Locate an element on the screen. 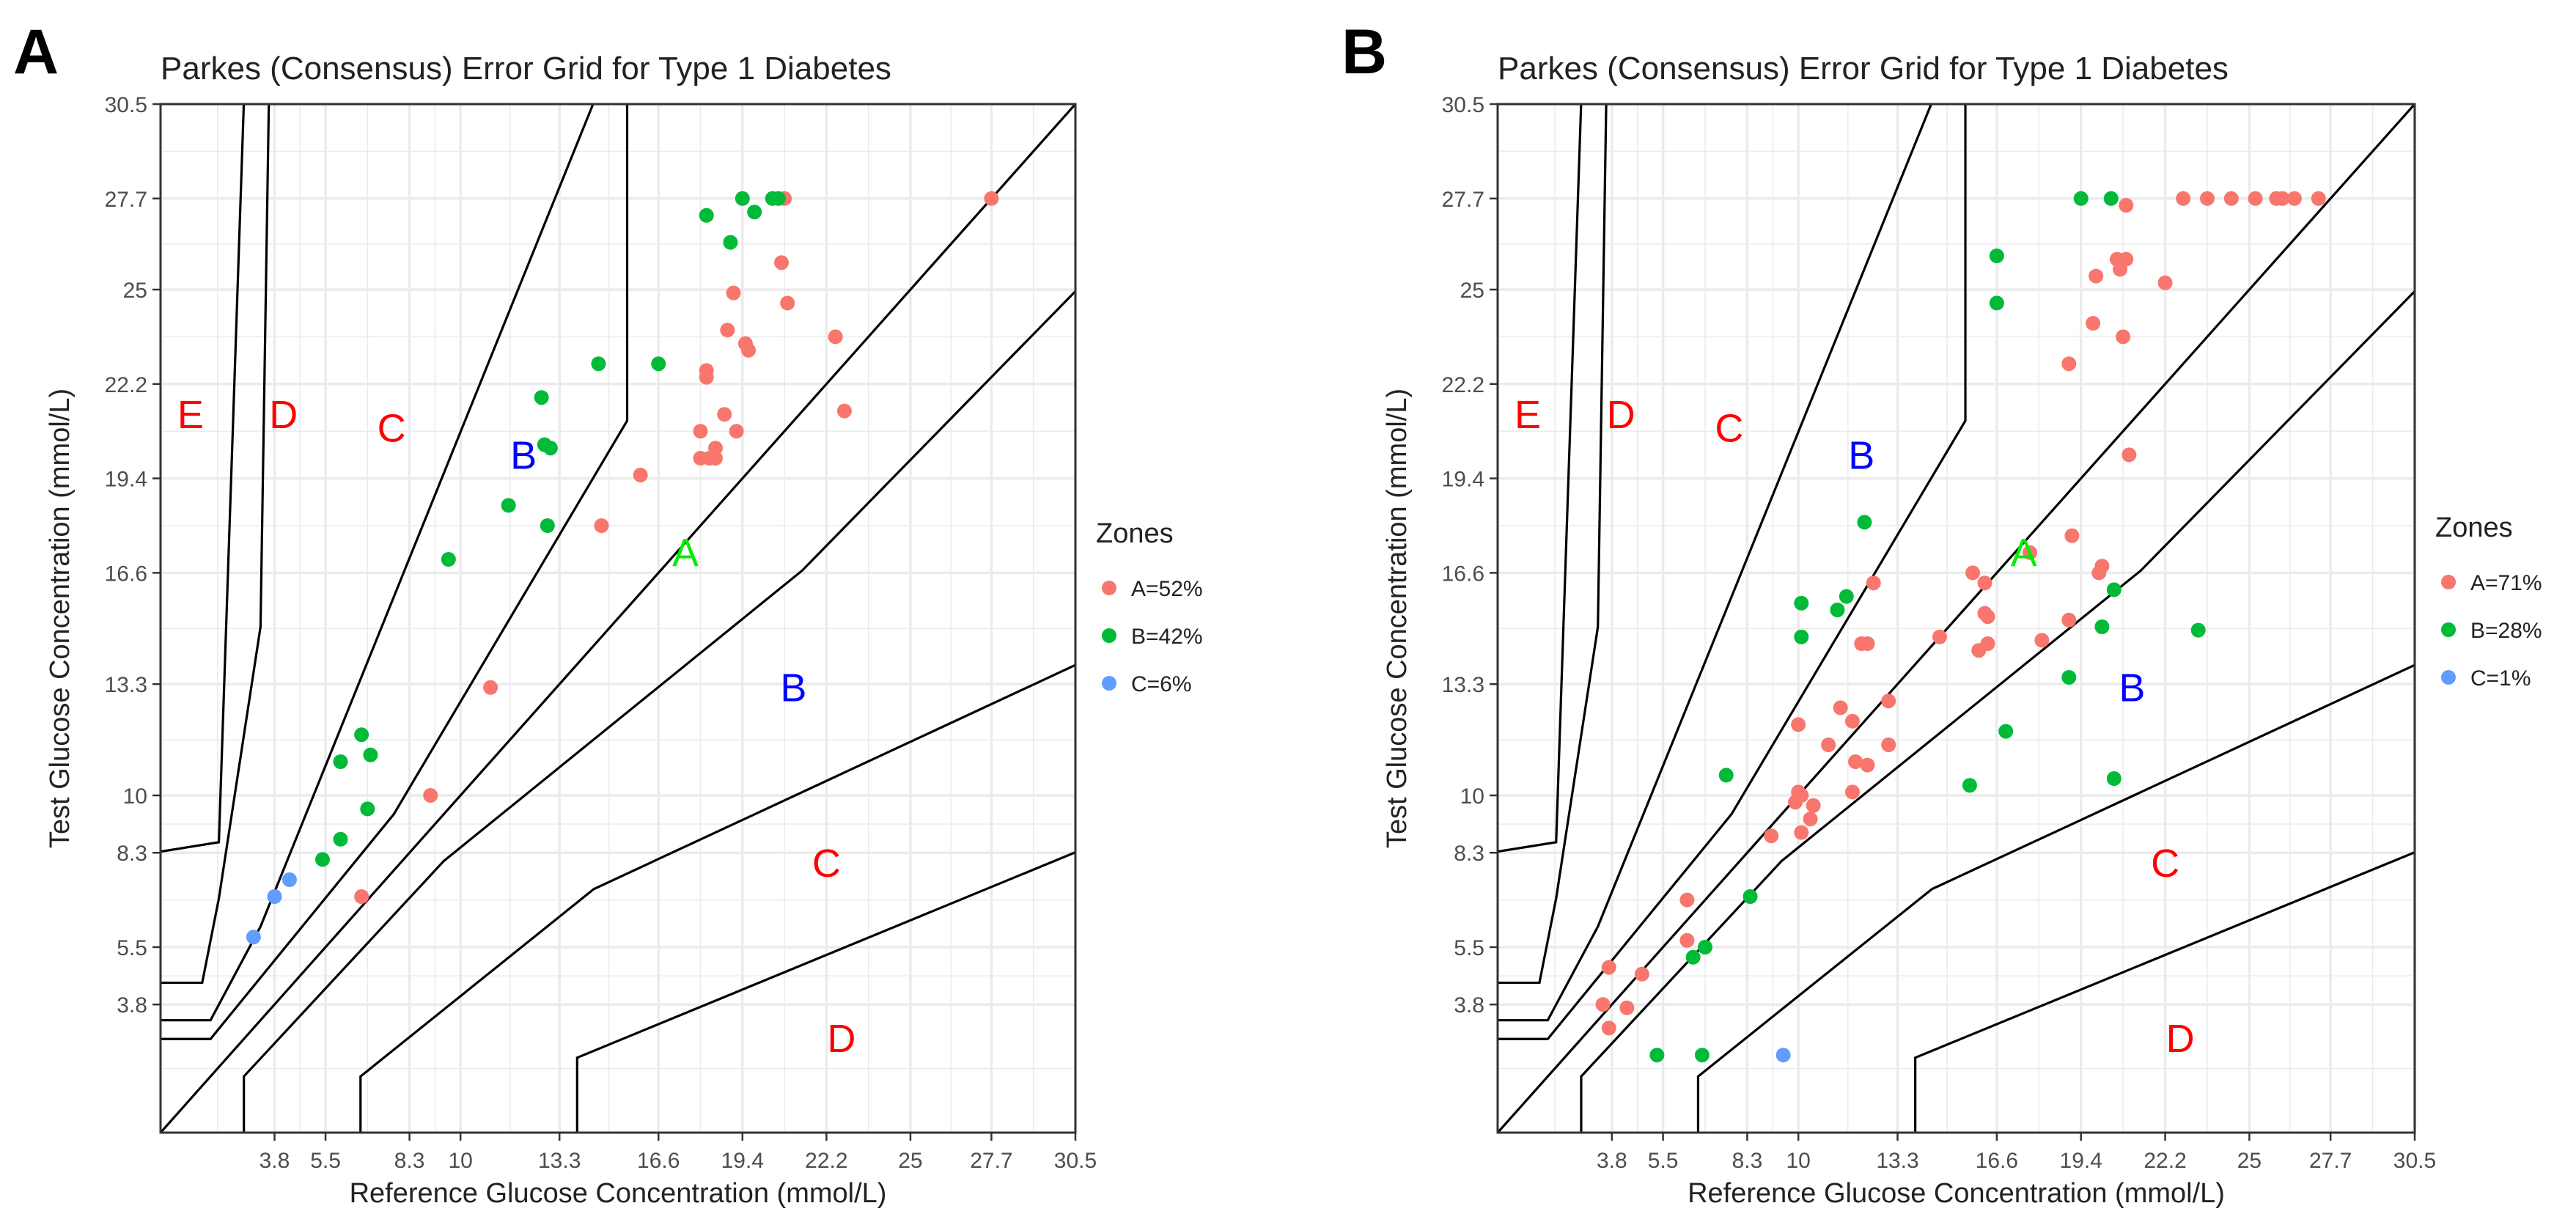  legend-entry-label: A=52% is located at coordinates (1167, 589).